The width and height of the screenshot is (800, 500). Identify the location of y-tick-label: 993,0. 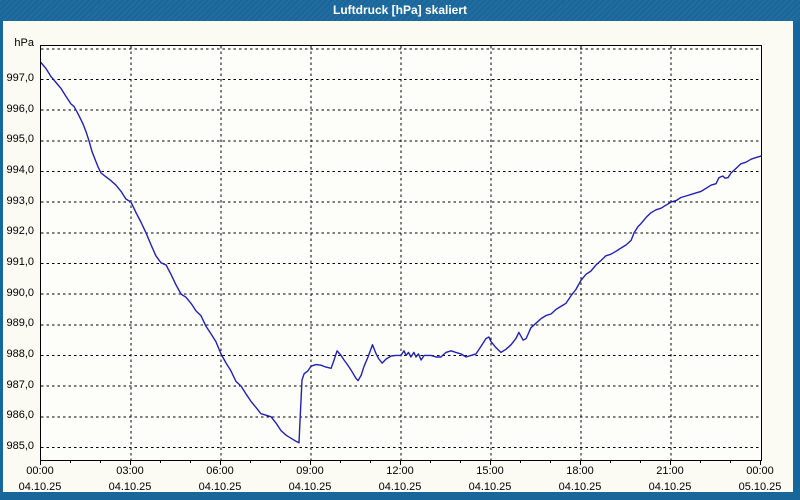
(20, 201).